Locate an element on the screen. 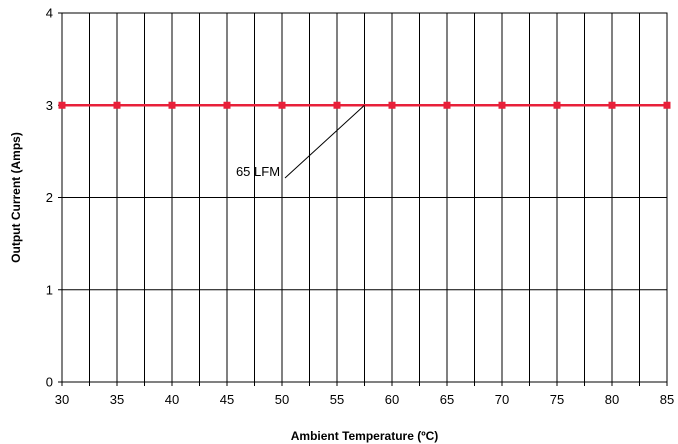  annotation-label: 65 LFM is located at coordinates (258, 171).